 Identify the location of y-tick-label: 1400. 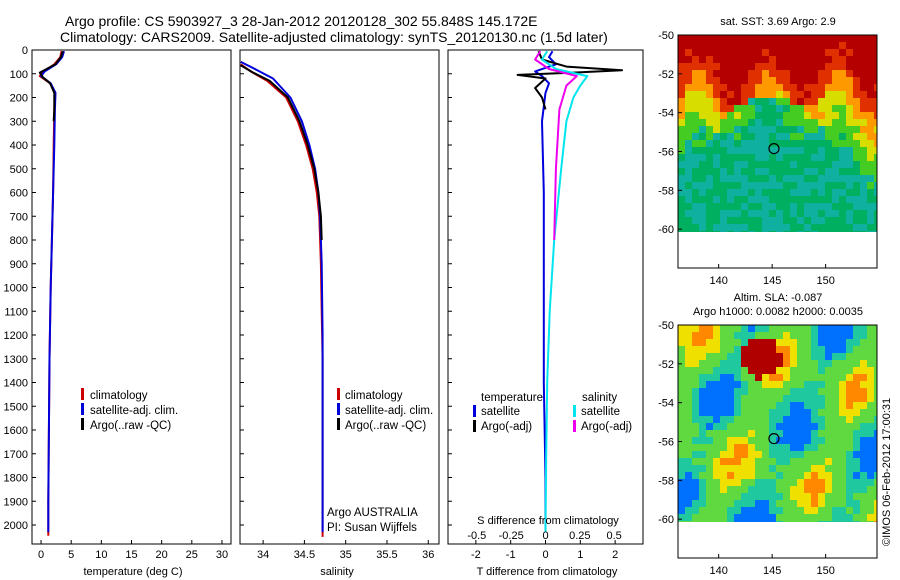
(16, 384).